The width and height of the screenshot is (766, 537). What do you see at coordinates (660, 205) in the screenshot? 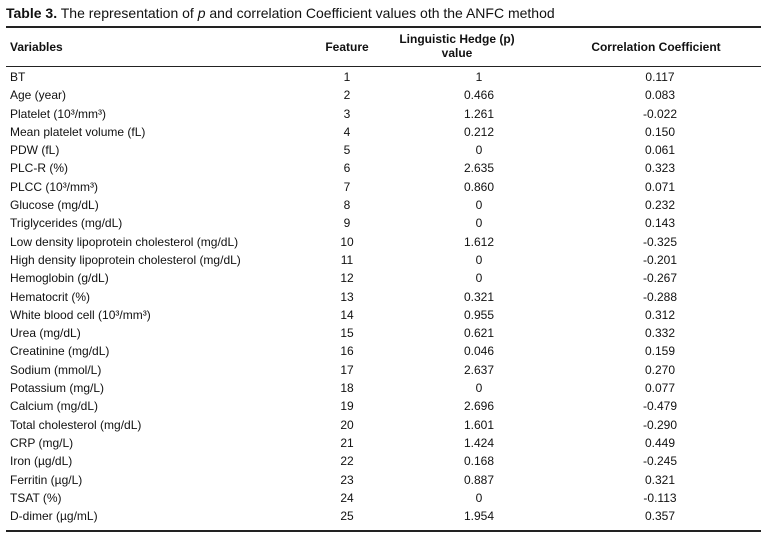
I see `cell-correlation: 0.232` at bounding box center [660, 205].